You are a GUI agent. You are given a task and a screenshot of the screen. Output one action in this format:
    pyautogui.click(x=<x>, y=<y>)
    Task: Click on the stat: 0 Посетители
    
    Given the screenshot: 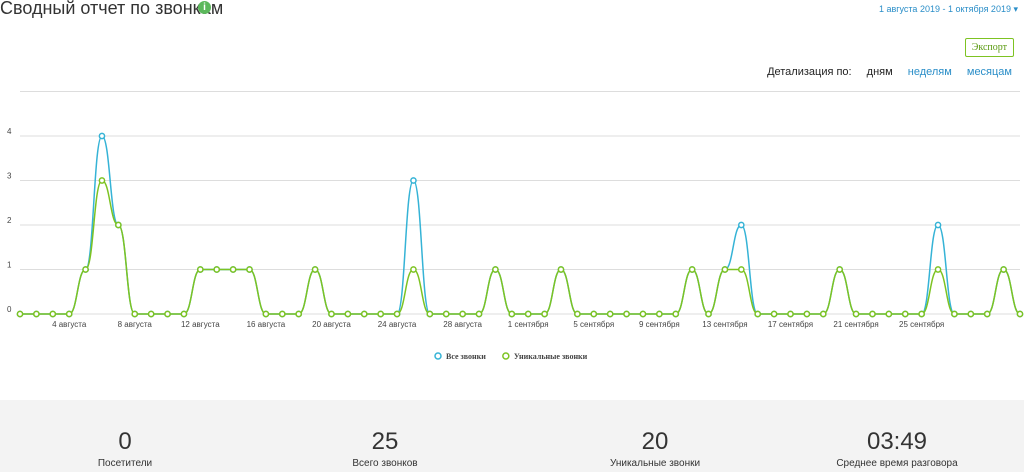 What is the action you would take?
    pyautogui.click(x=125, y=434)
    